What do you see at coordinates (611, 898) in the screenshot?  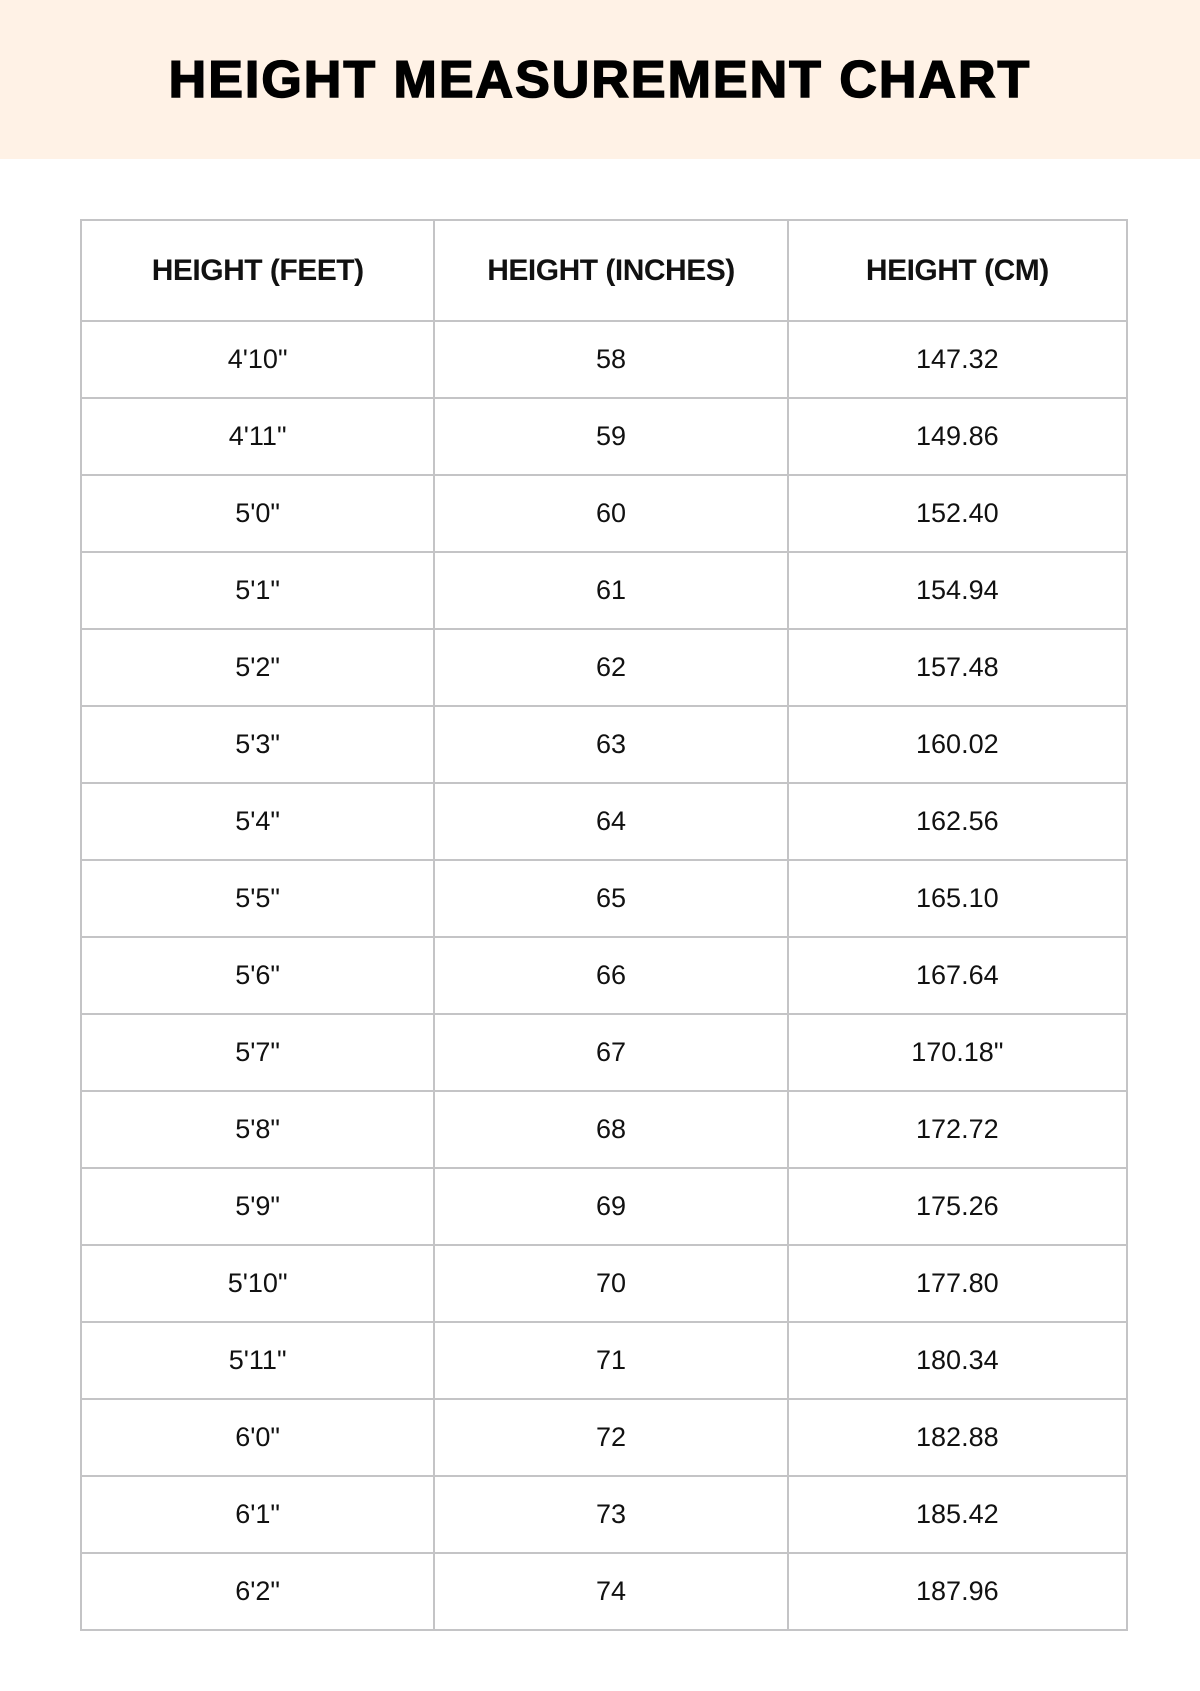 I see `cell-inches: 65` at bounding box center [611, 898].